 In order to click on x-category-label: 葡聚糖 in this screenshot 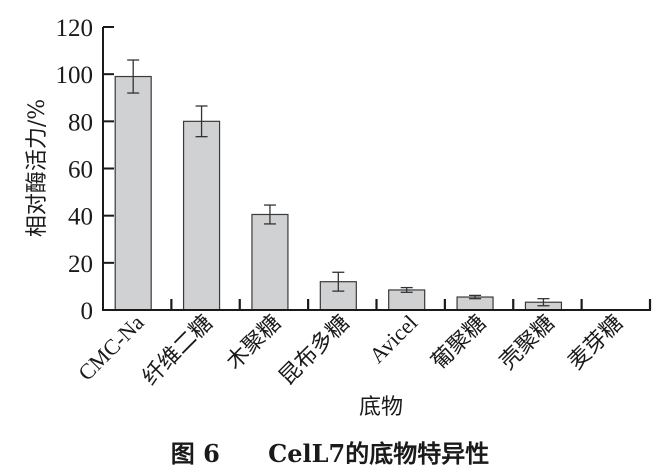, I will do `click(458, 342)`.